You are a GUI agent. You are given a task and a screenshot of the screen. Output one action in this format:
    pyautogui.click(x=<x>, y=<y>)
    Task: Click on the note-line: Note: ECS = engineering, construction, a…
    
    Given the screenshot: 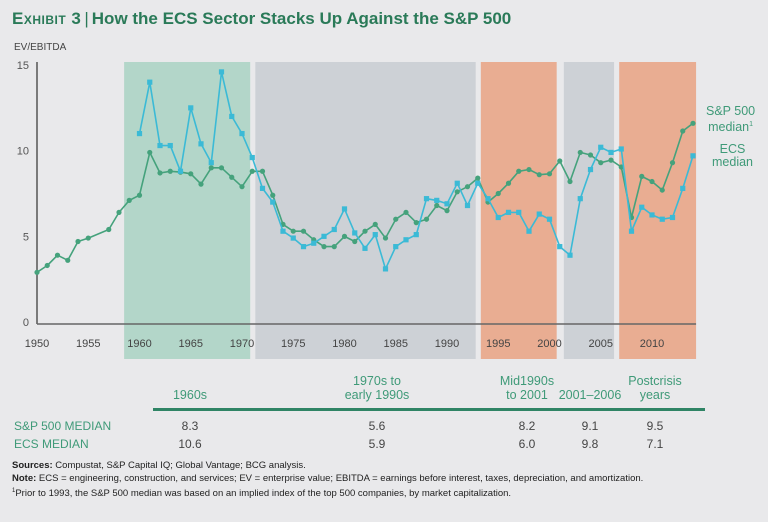 What is the action you would take?
    pyautogui.click(x=372, y=479)
    